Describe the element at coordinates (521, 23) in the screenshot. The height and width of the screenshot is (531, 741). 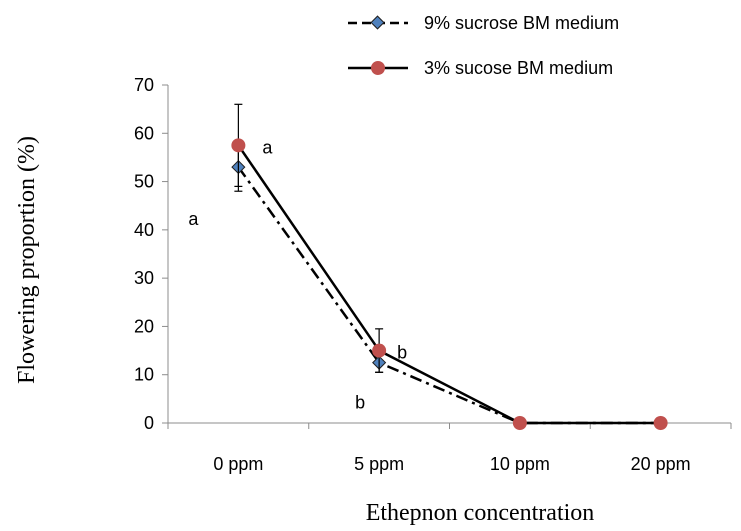
I see `legend-label-9pct: 9% sucrose BM medium` at that location.